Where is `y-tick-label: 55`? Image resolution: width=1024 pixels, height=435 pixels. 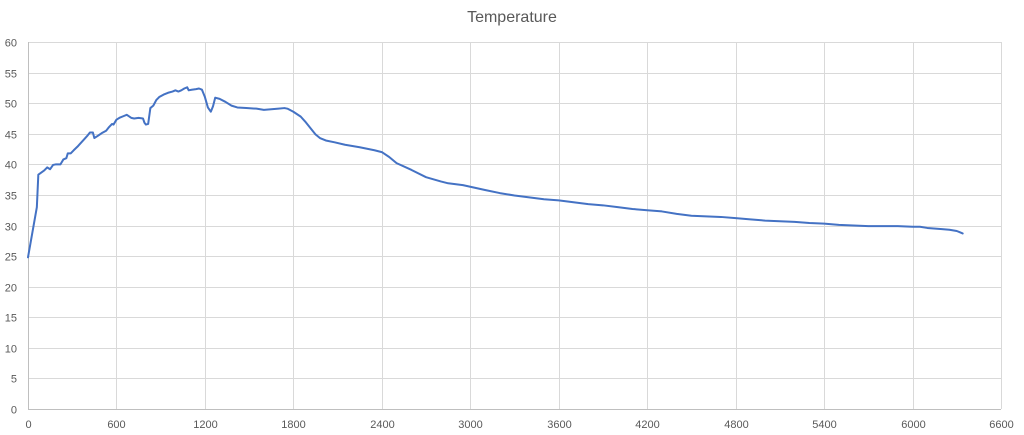 y-tick-label: 55 is located at coordinates (11, 75).